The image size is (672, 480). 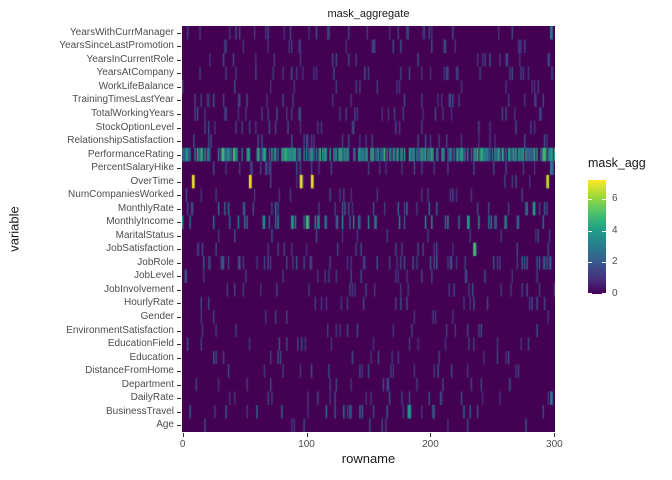 What do you see at coordinates (120, 330) in the screenshot?
I see `y-tick-label: EnvironmentSatisfaction` at bounding box center [120, 330].